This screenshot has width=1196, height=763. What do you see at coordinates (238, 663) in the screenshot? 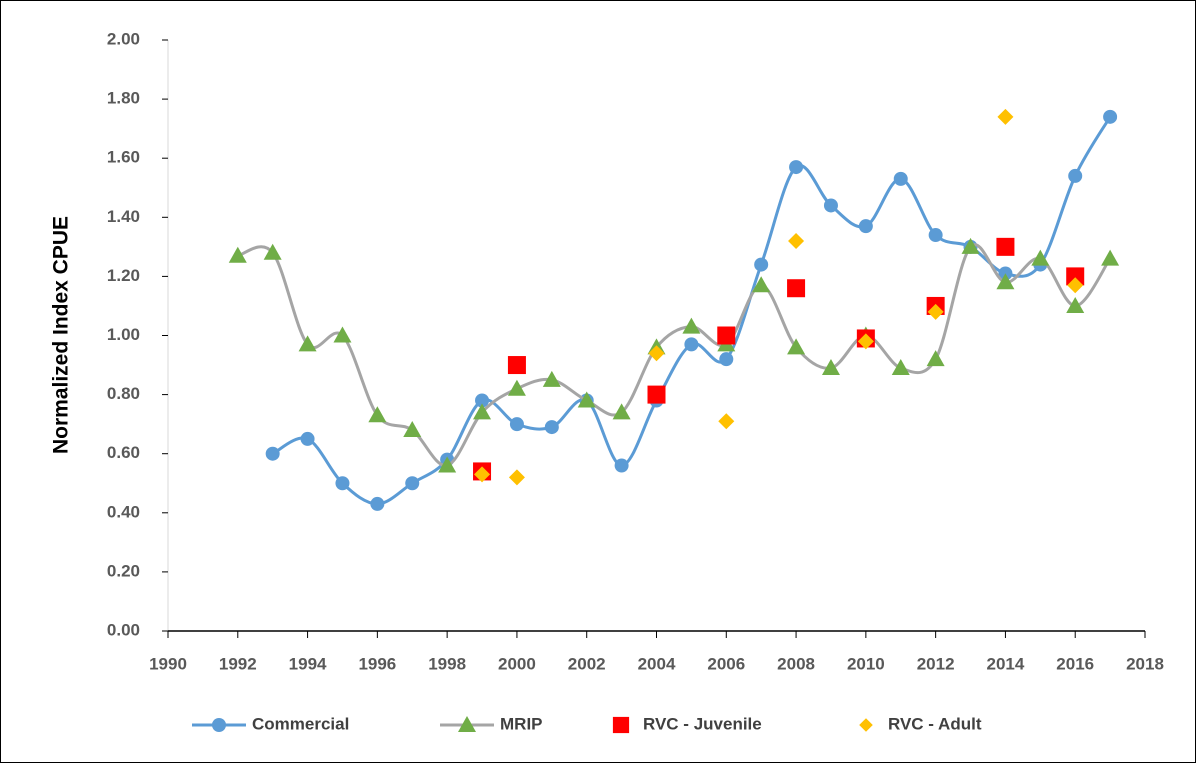
I see `x-tick-label: 1992` at bounding box center [238, 663].